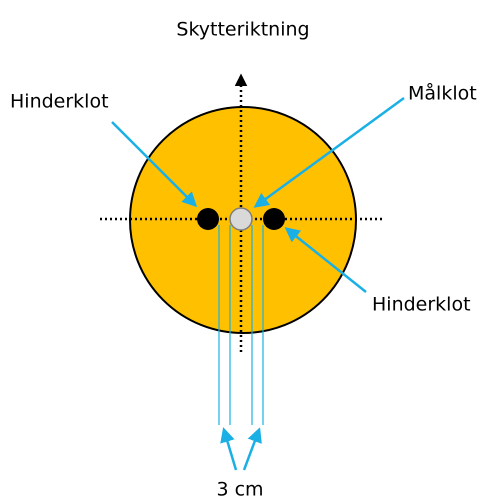  Describe the element at coordinates (242, 30) in the screenshot. I see `title: Skytteriktning` at that location.